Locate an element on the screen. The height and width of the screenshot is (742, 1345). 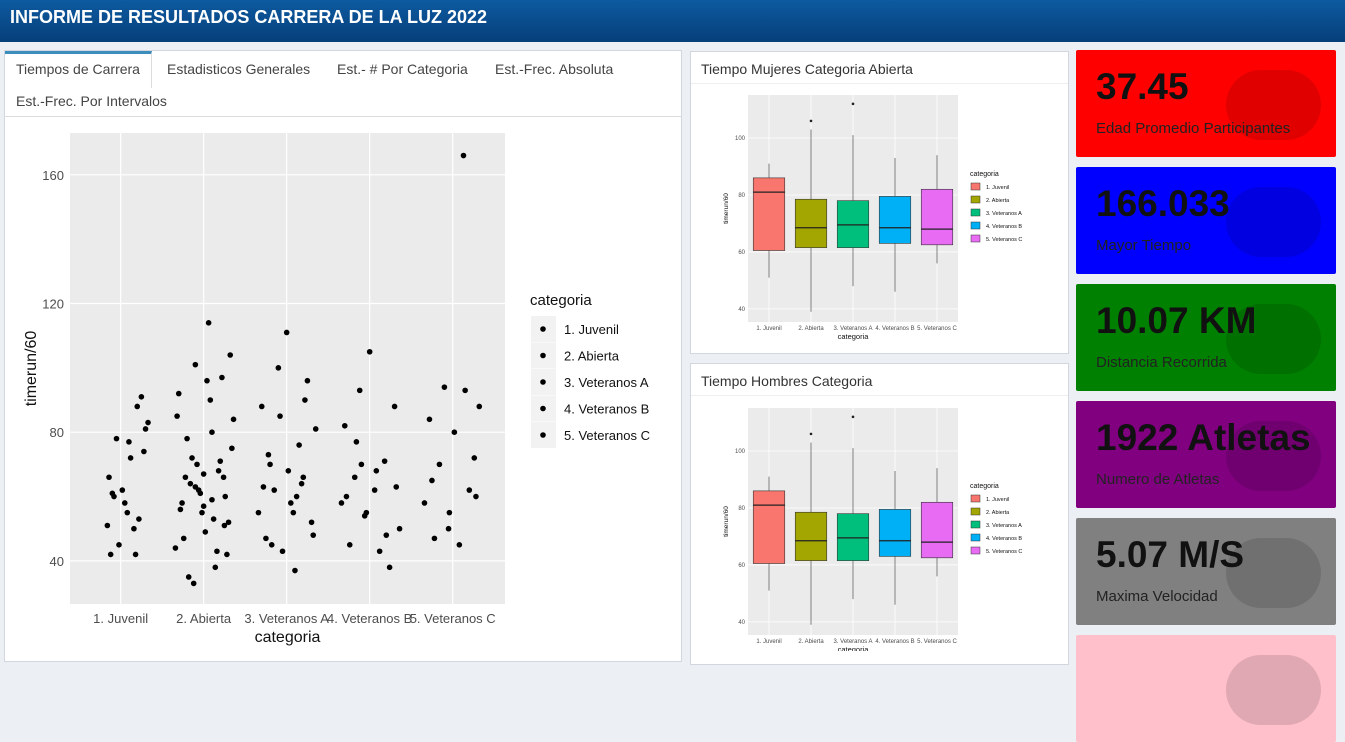
panel-title: Tiempo Hombres Categoria is located at coordinates (787, 381).